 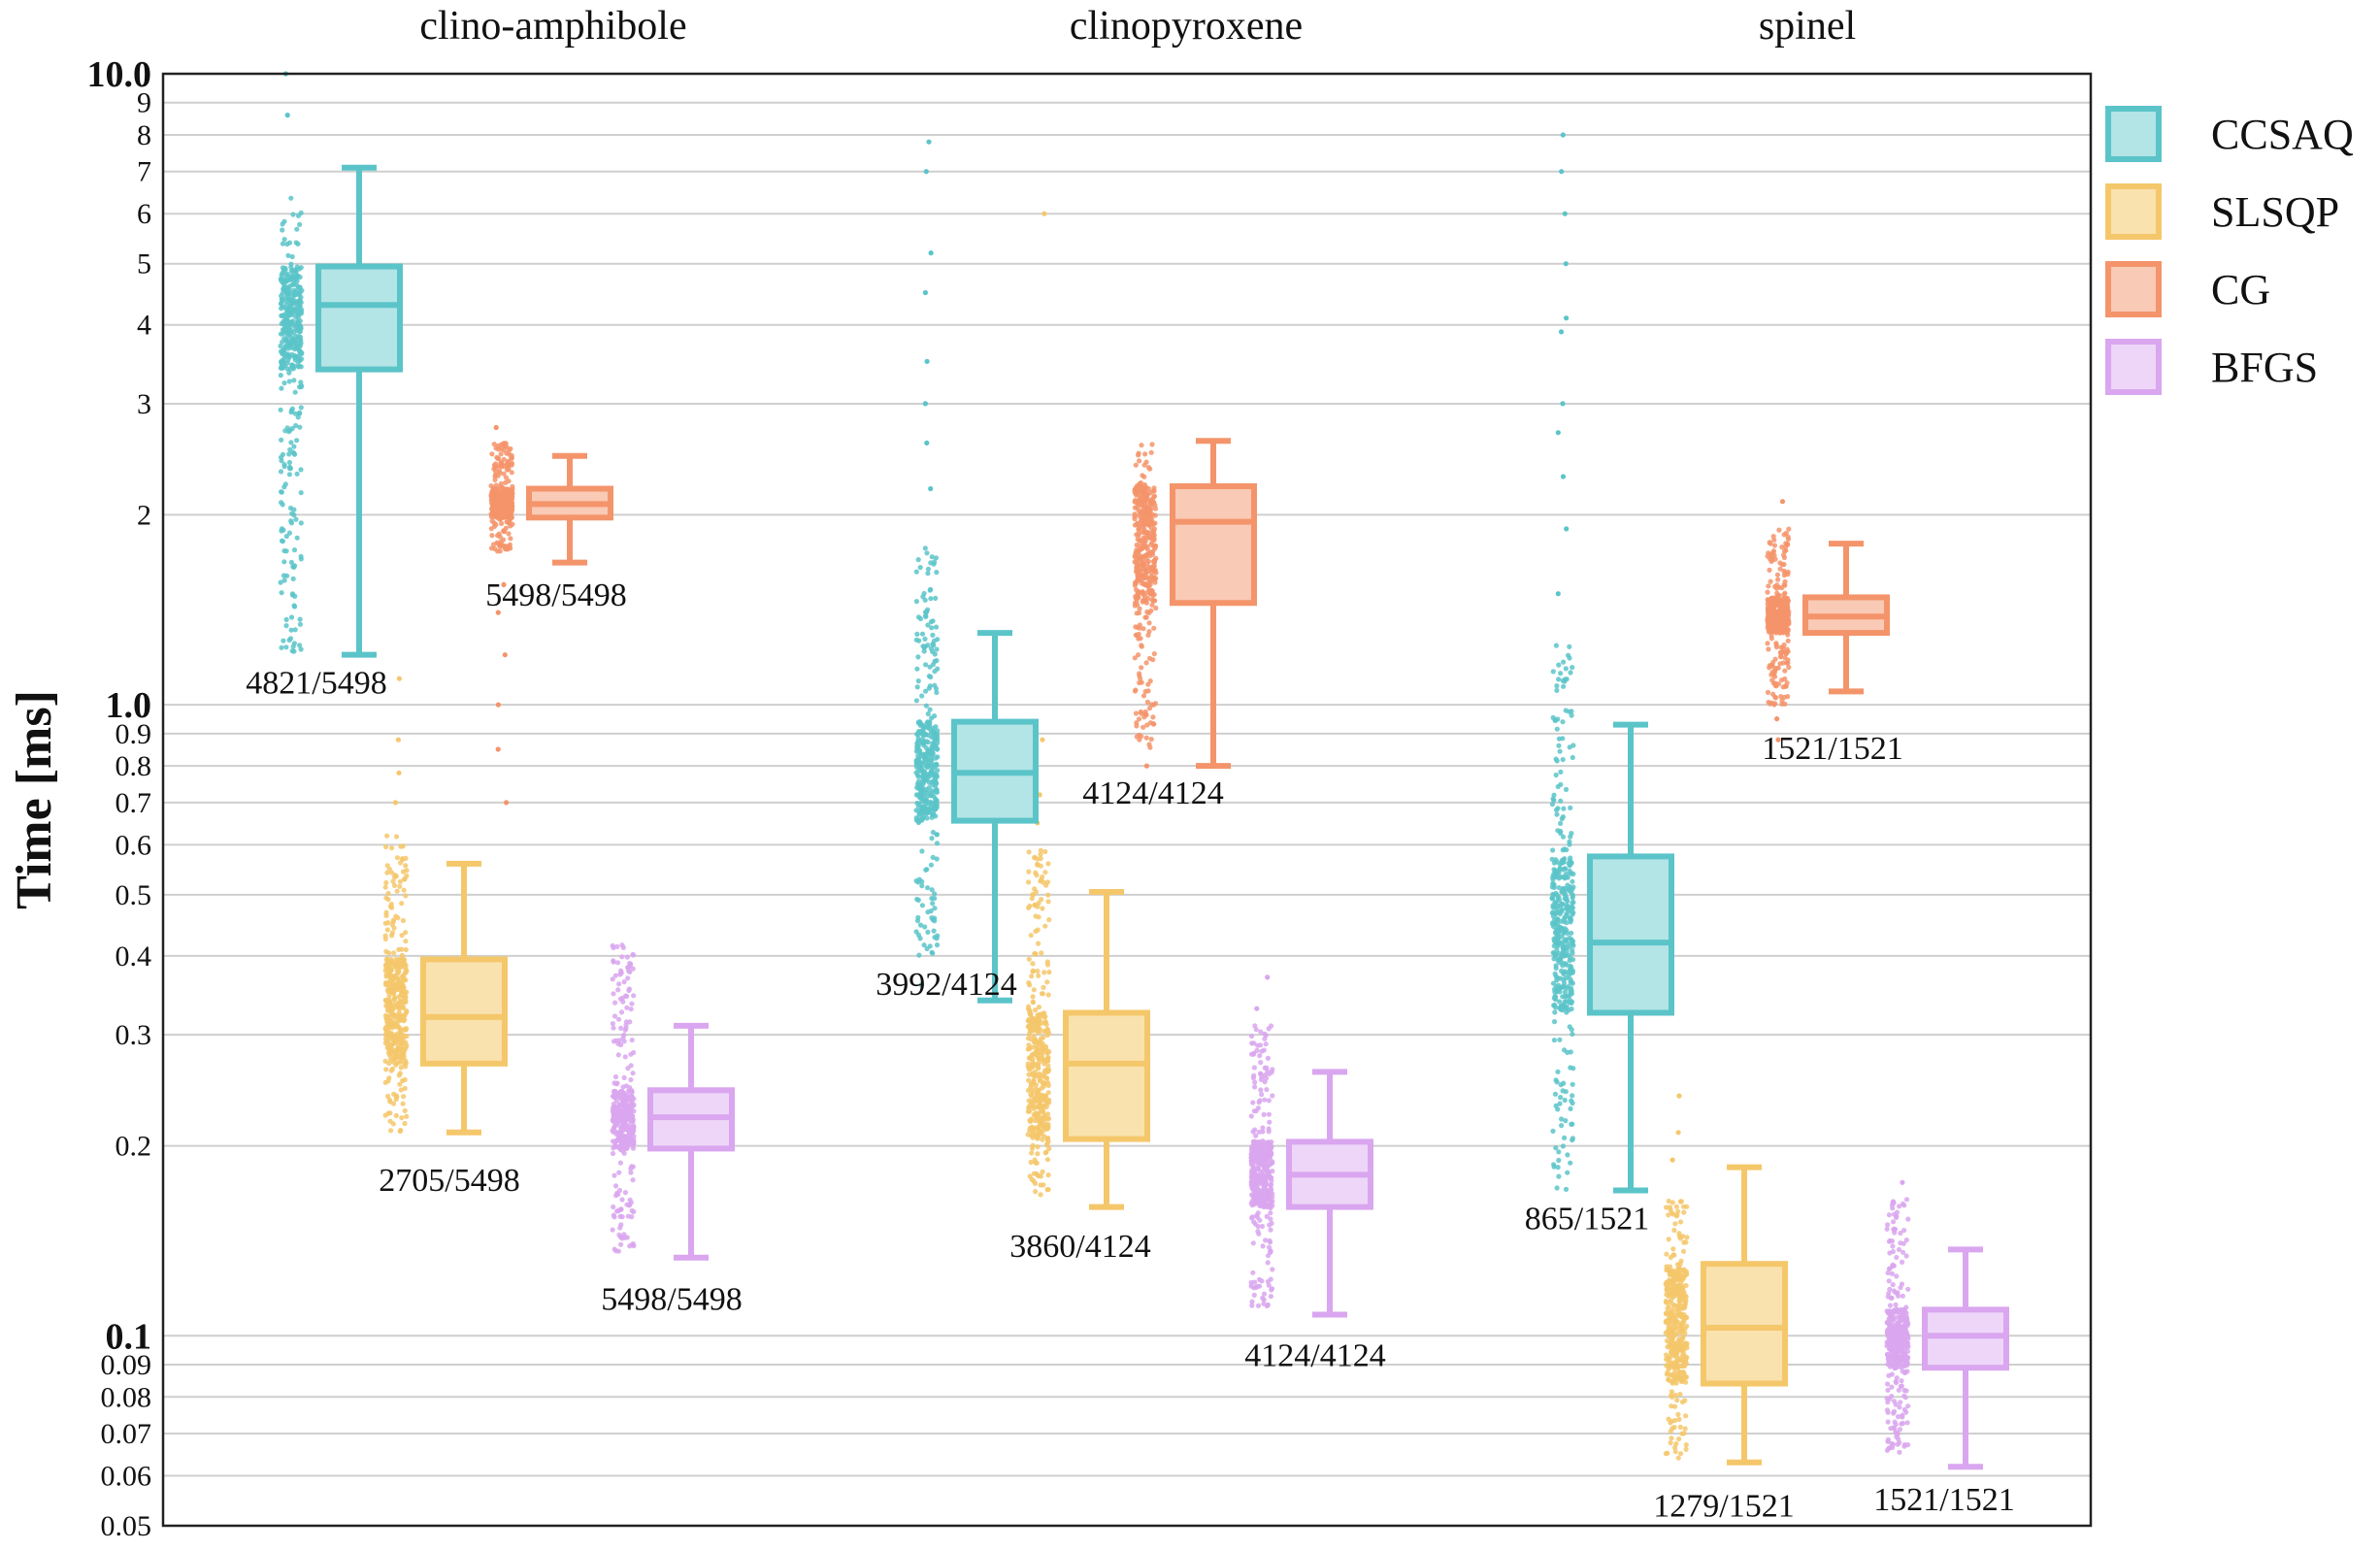 What do you see at coordinates (1268, 977) in the screenshot?
I see `outlier-point` at bounding box center [1268, 977].